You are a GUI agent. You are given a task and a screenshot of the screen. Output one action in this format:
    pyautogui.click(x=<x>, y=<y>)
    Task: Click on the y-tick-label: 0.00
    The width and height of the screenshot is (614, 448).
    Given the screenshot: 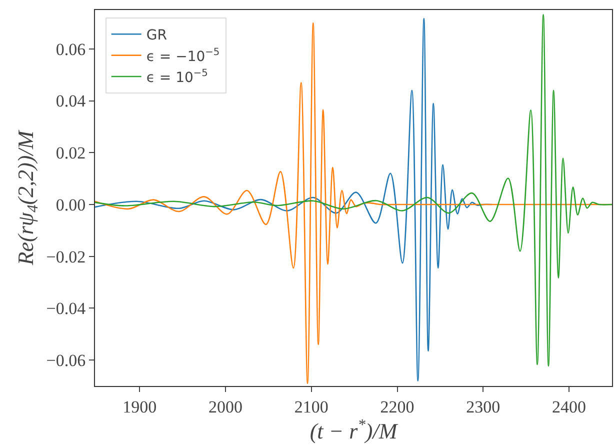 What is the action you would take?
    pyautogui.click(x=71, y=204)
    